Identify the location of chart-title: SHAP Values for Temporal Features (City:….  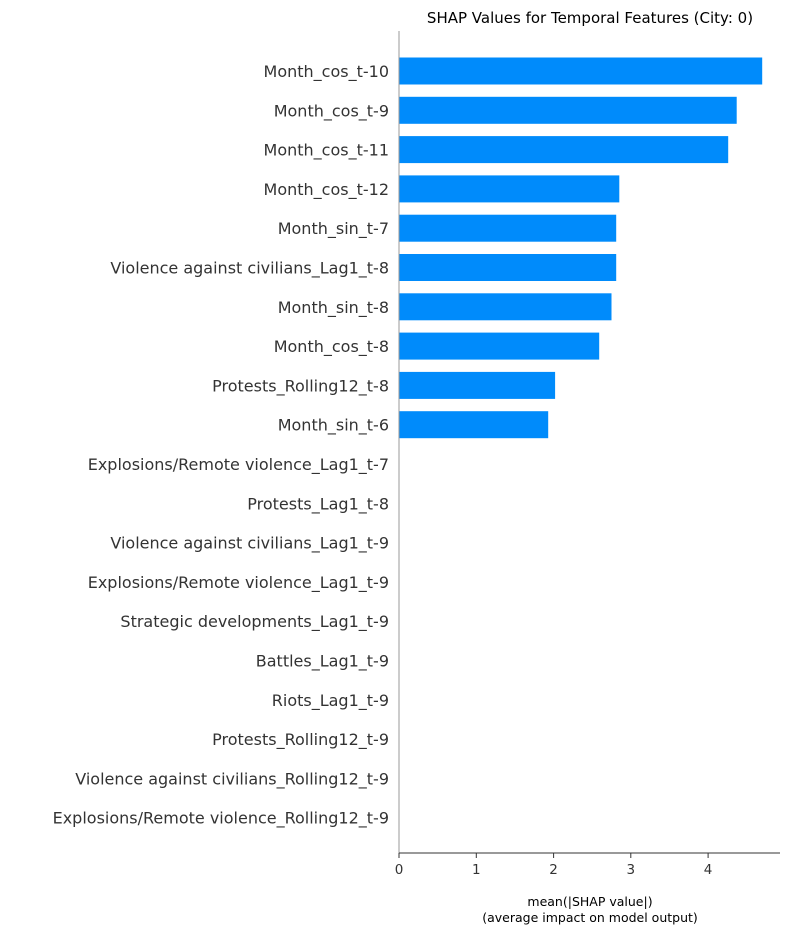
(590, 18).